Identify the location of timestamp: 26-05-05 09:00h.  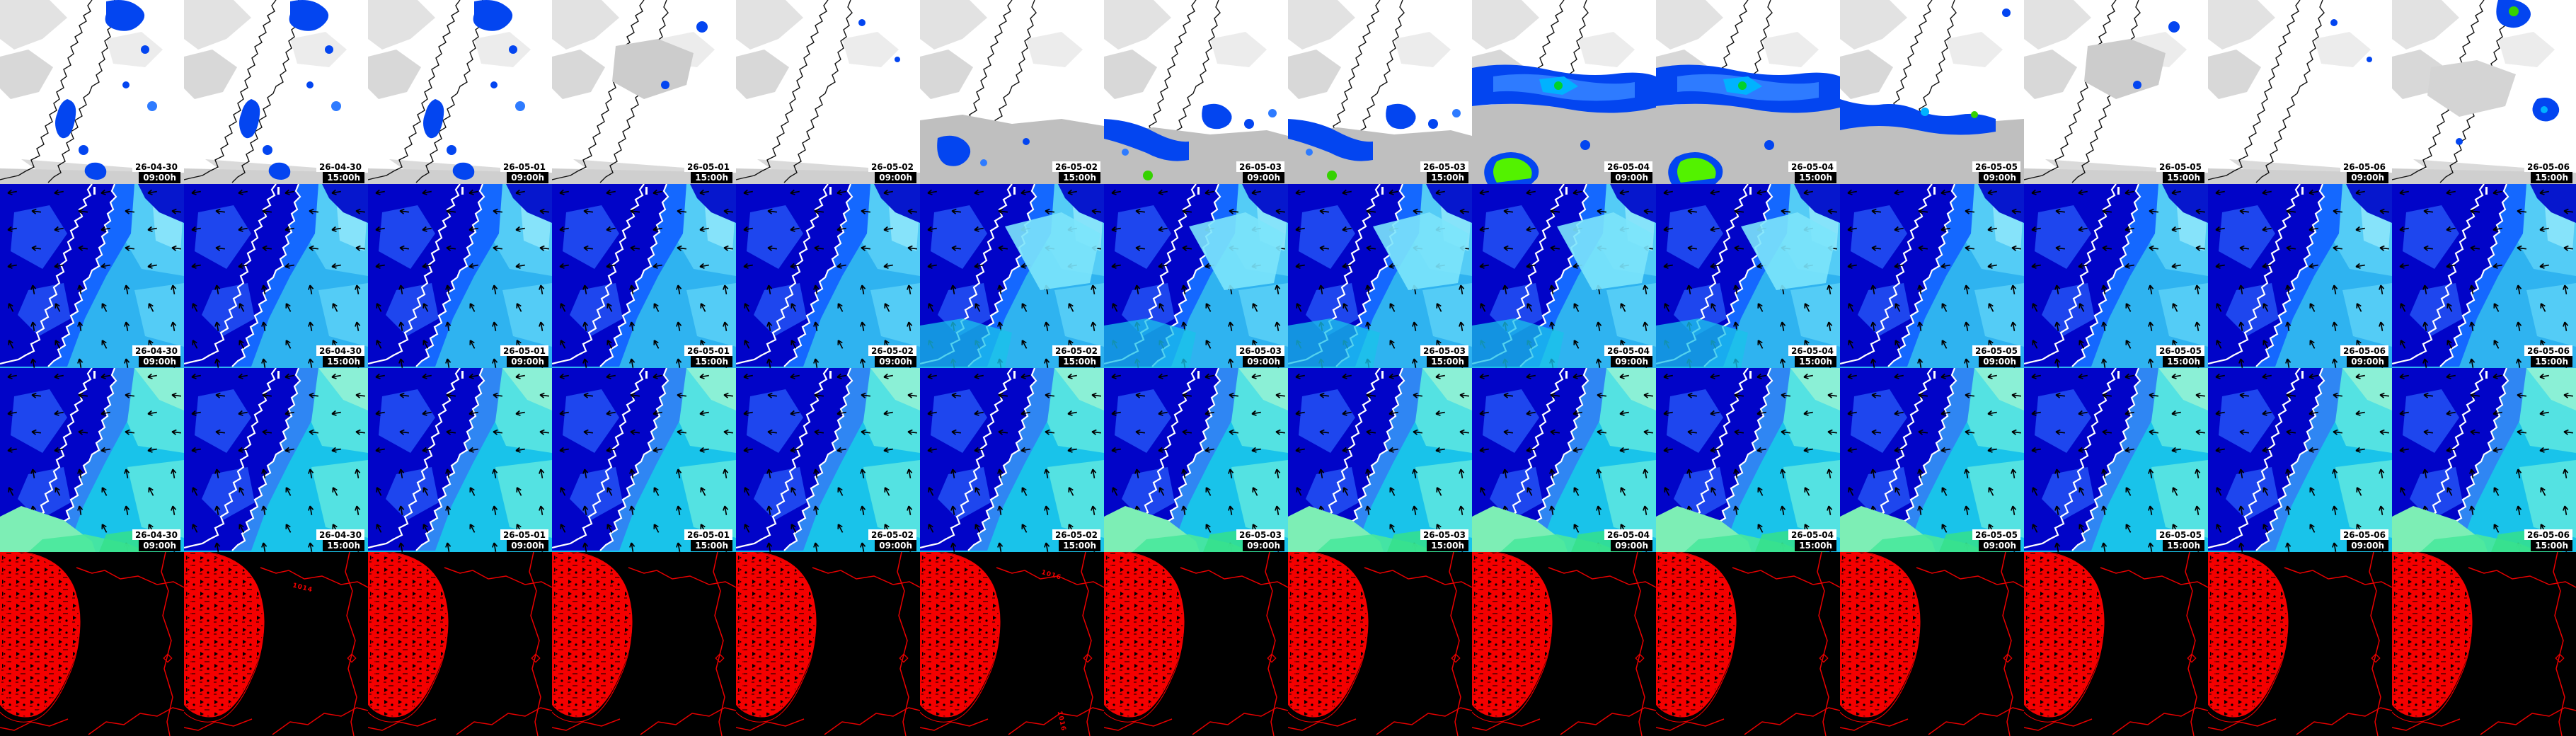
(1996, 172).